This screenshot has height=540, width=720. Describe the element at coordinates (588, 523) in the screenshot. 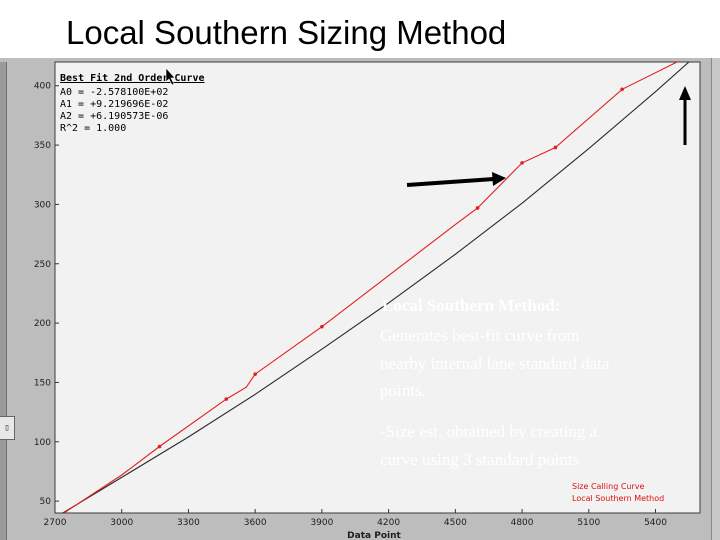

I see `x-tick-label: 5100` at that location.